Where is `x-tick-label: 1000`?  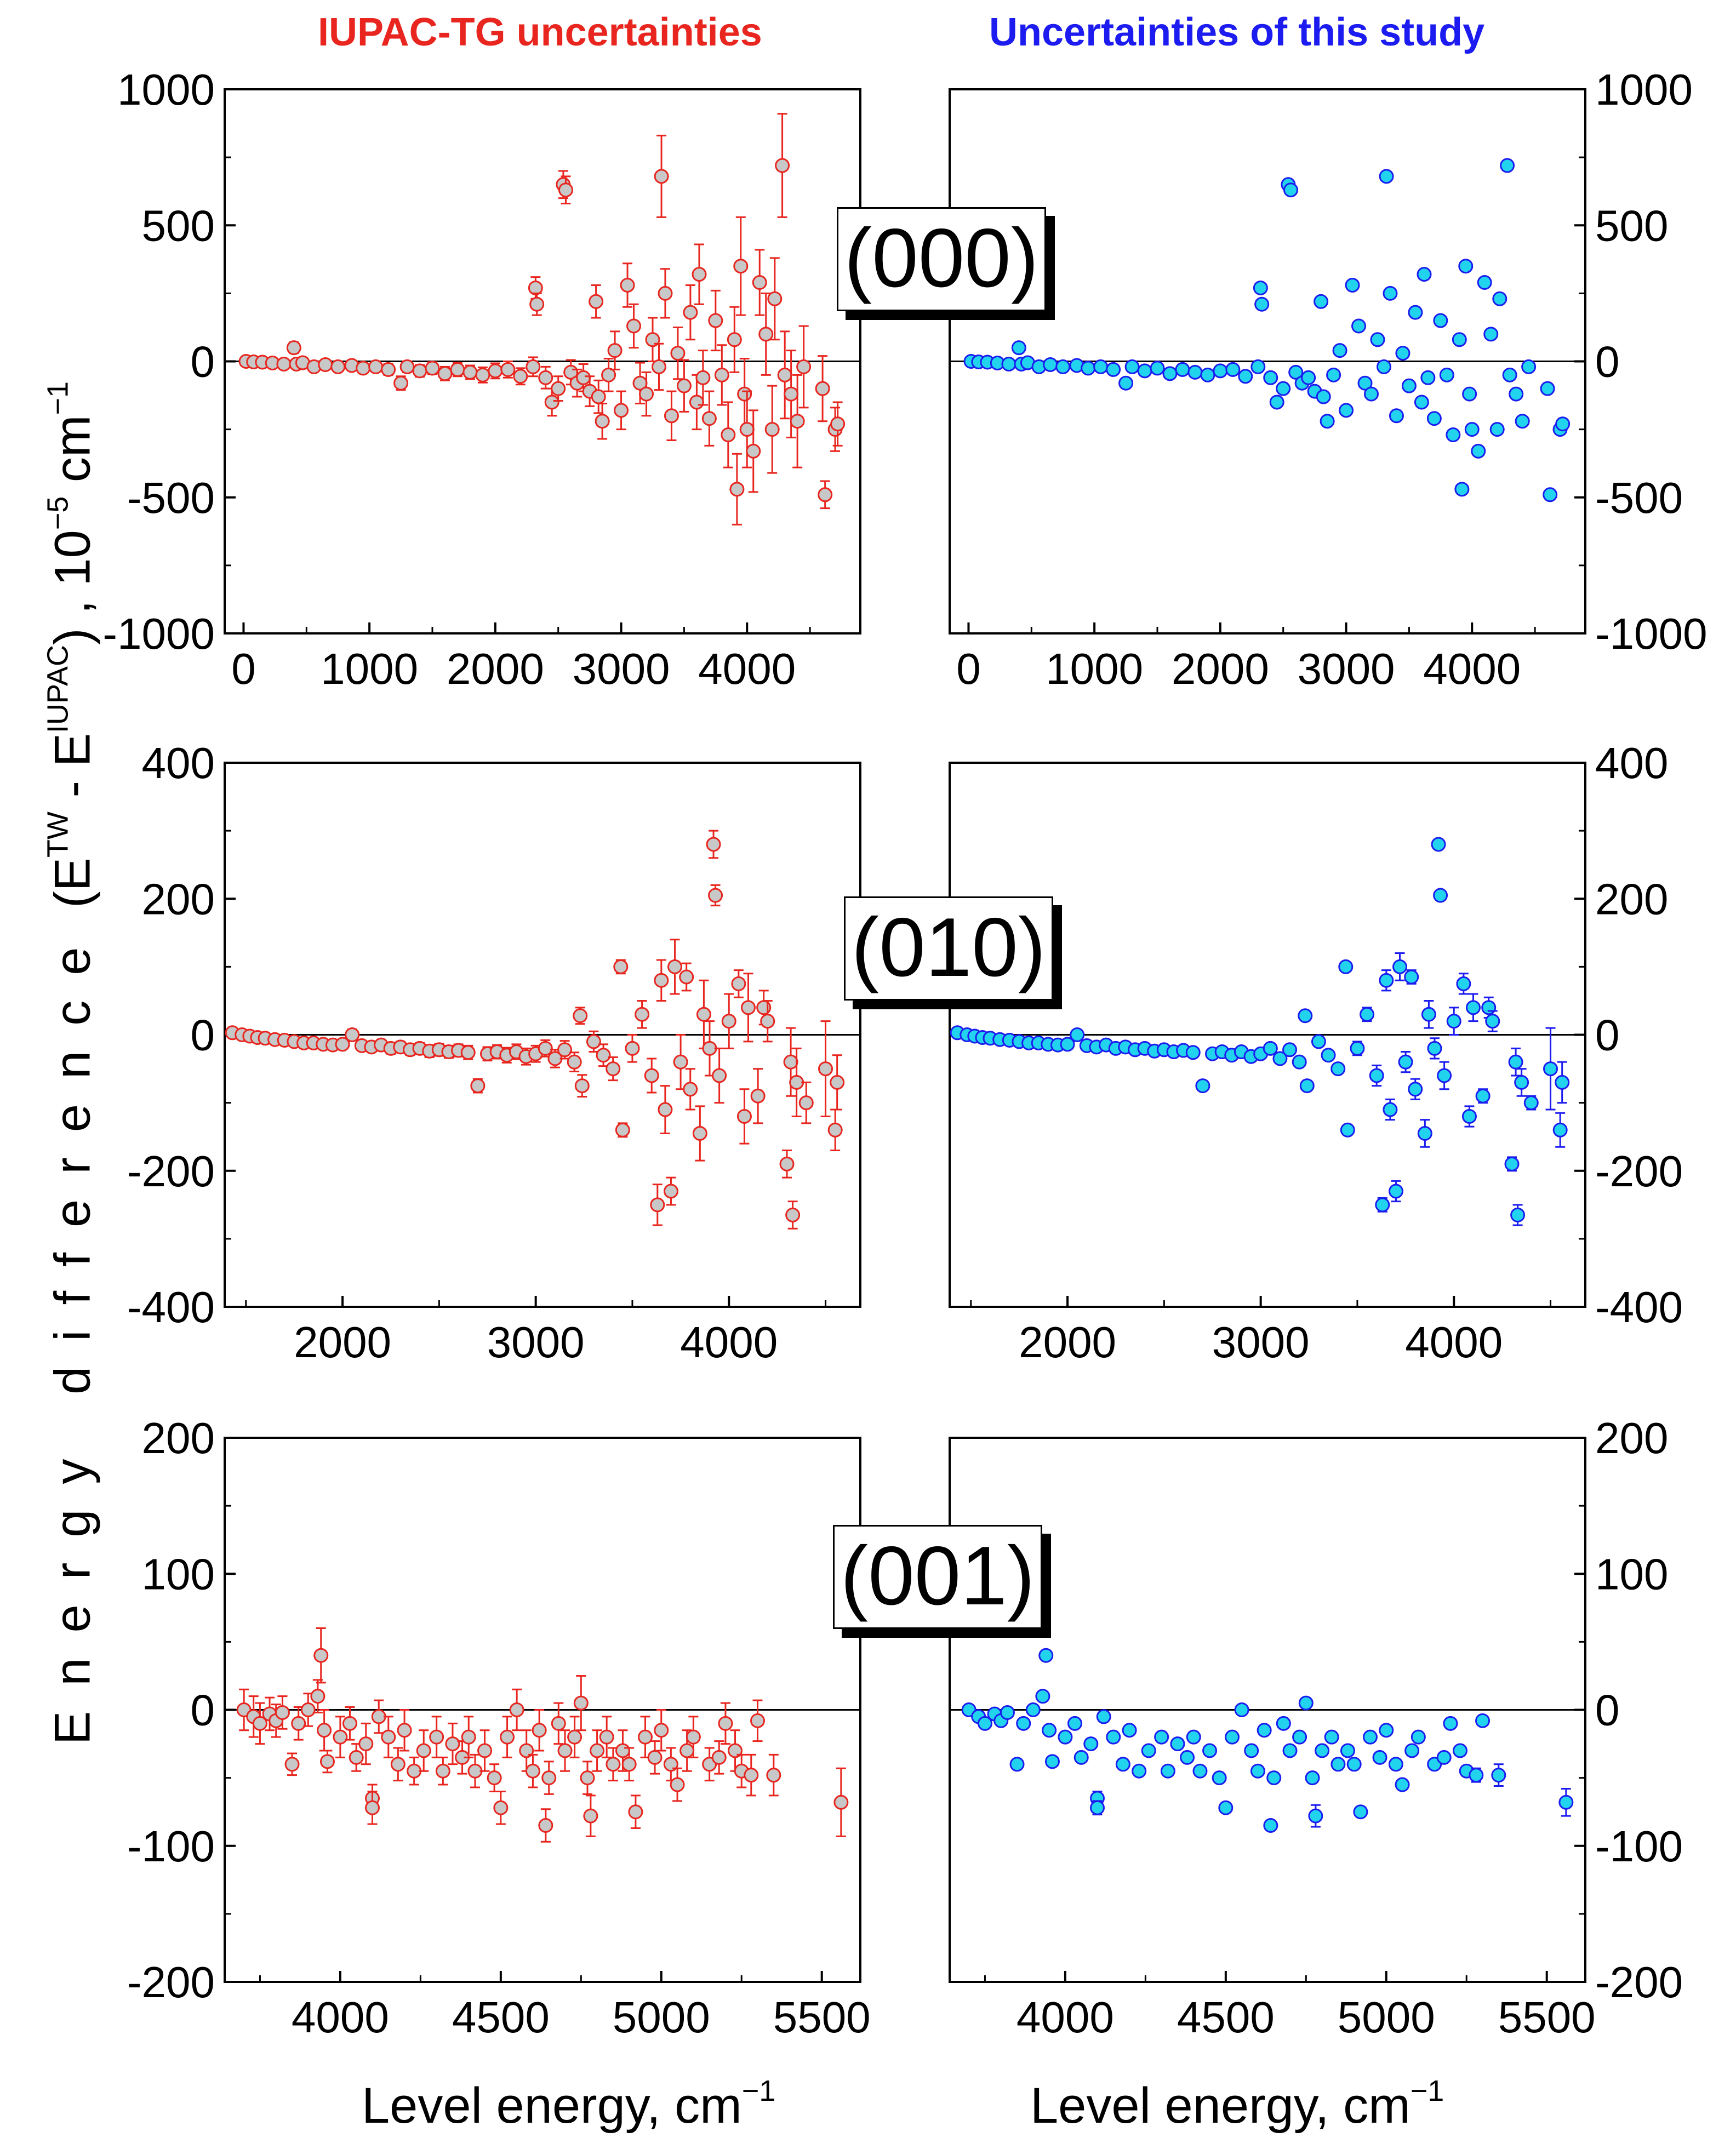
x-tick-label: 1000 is located at coordinates (369, 669).